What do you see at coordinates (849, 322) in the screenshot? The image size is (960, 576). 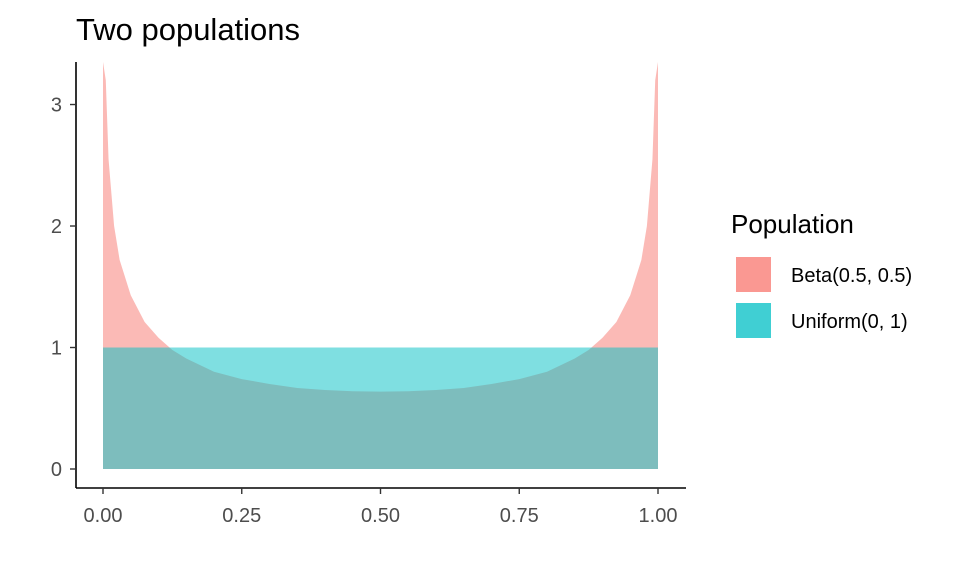 I see `legend-label-2: Uniform(0, 1)` at bounding box center [849, 322].